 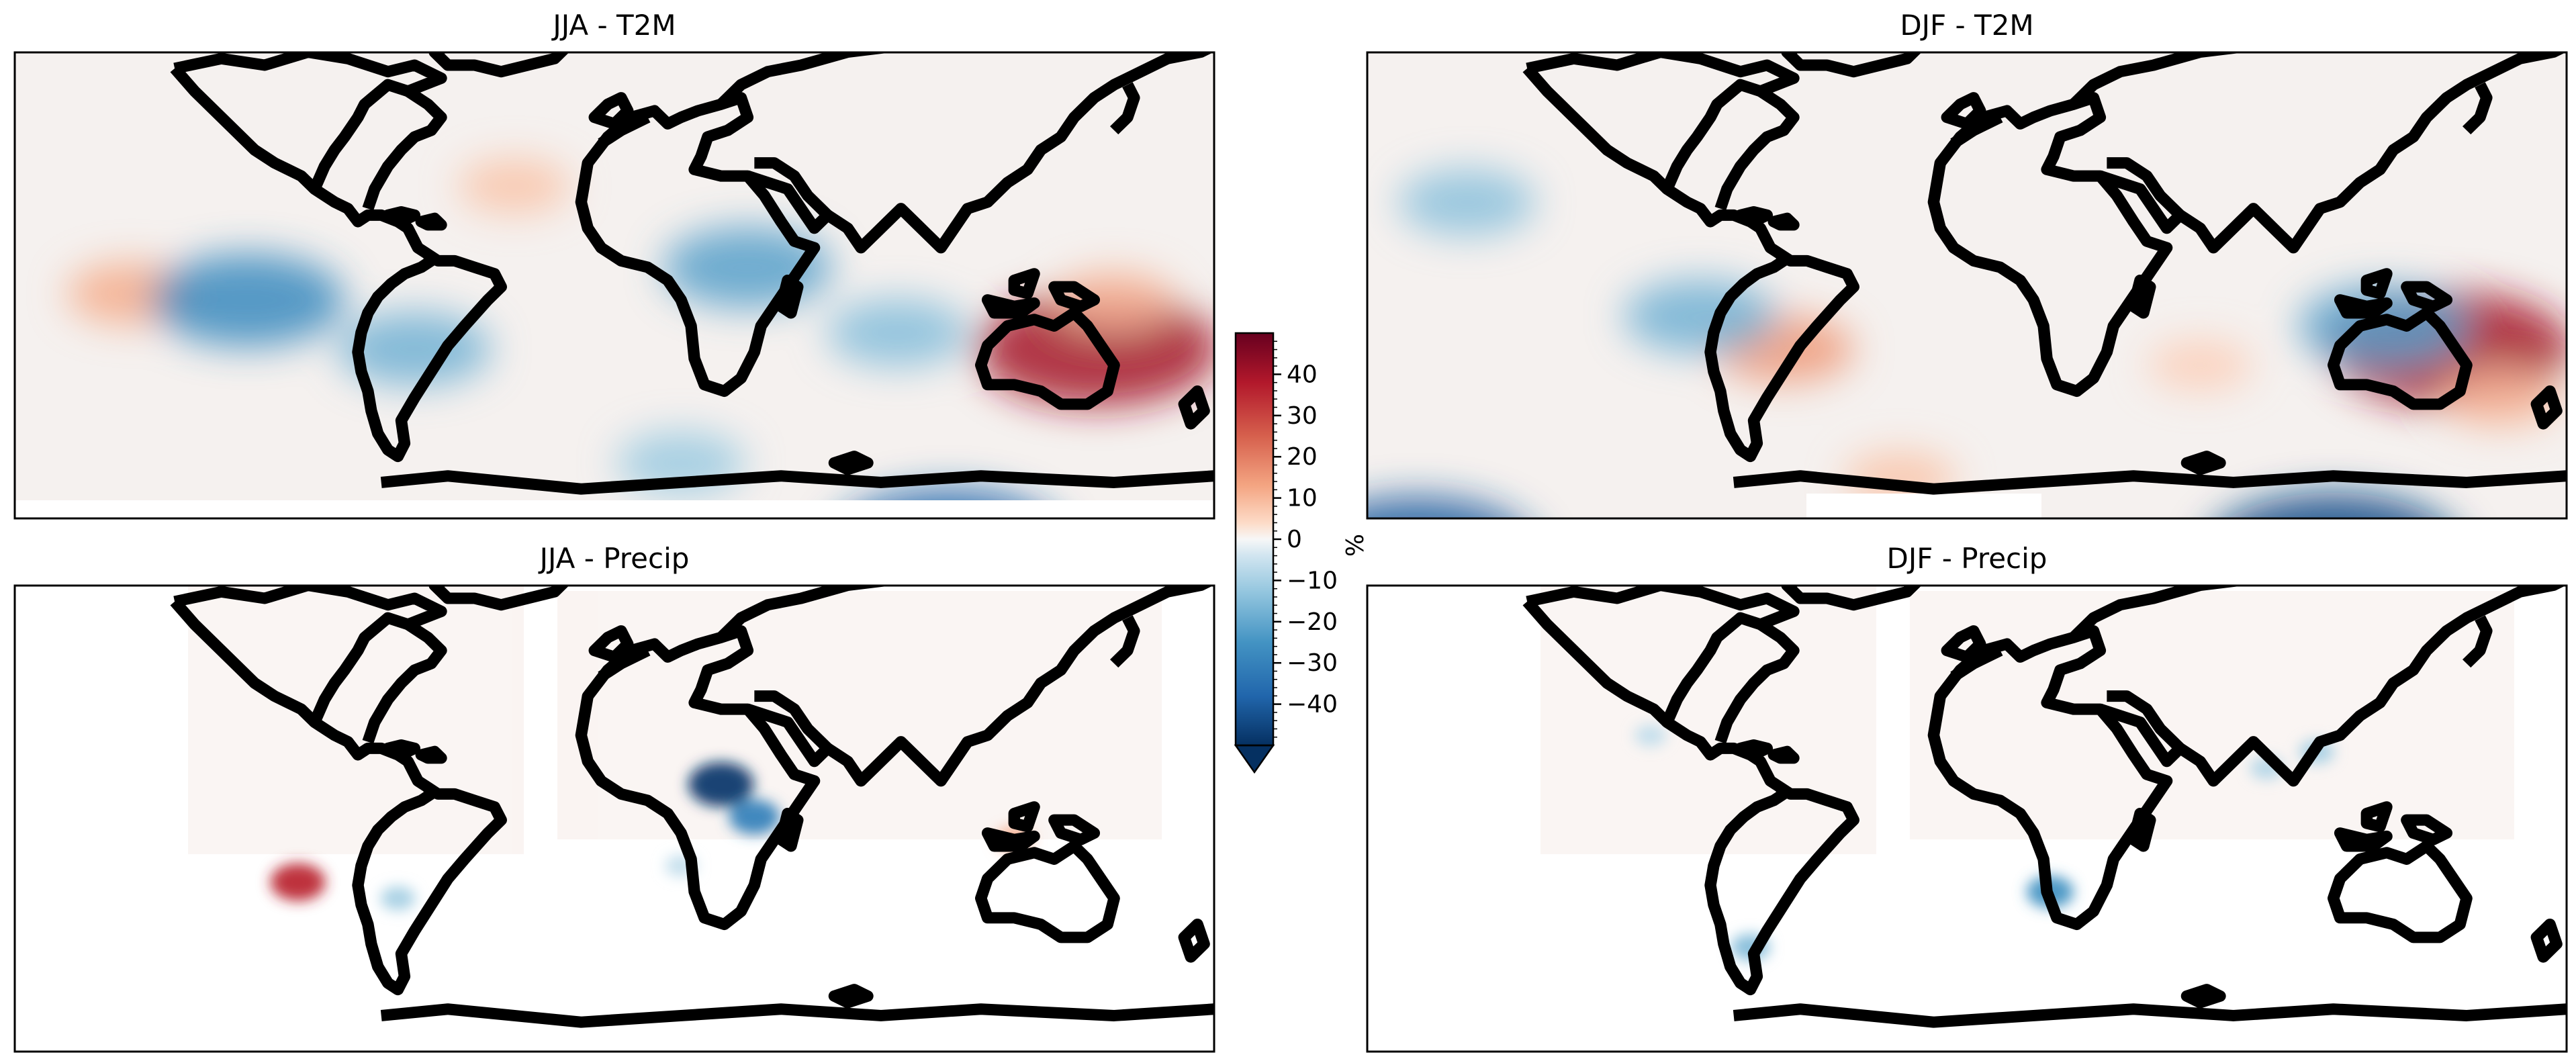 I want to click on colorbar-tick-label: 10, so click(x=1302, y=498).